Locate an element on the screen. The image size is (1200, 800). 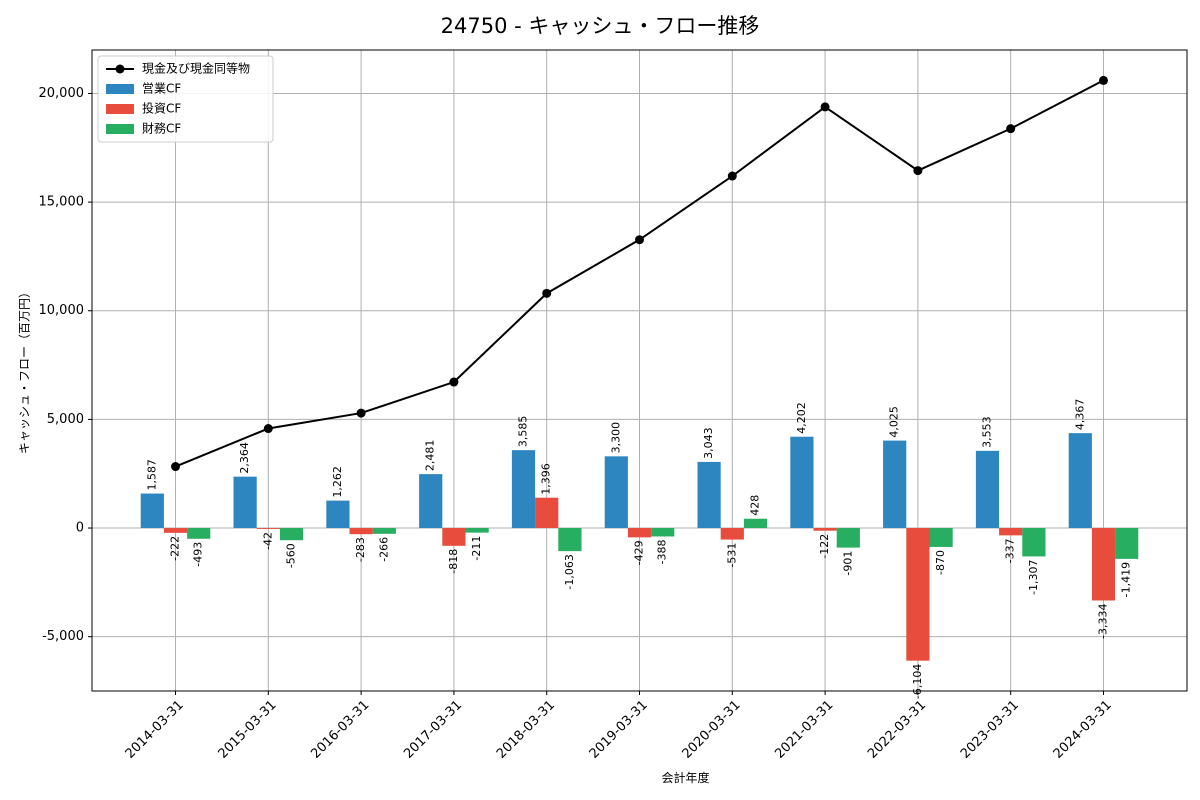
x-tick-label: 2020-03-31 is located at coordinates (712, 730).